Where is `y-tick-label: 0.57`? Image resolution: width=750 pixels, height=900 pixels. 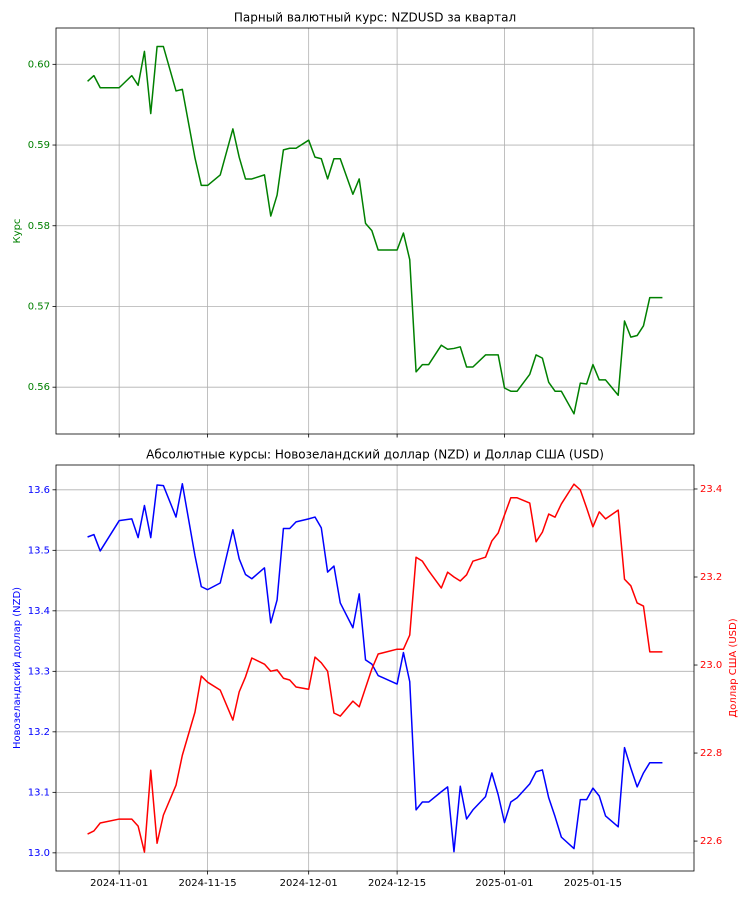
y-tick-label: 0.57 is located at coordinates (39, 306).